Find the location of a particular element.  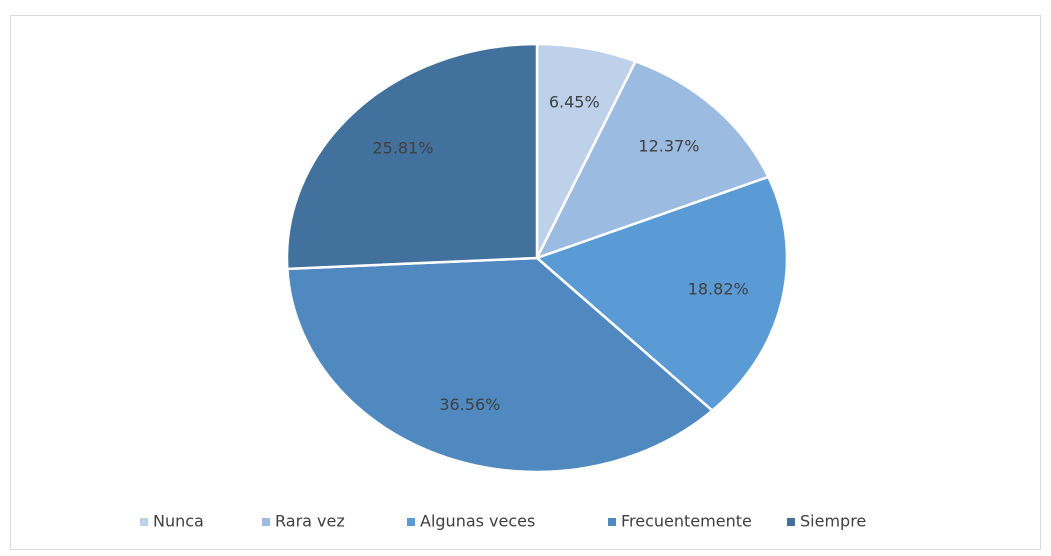

data-label: 12.37% is located at coordinates (668, 145).